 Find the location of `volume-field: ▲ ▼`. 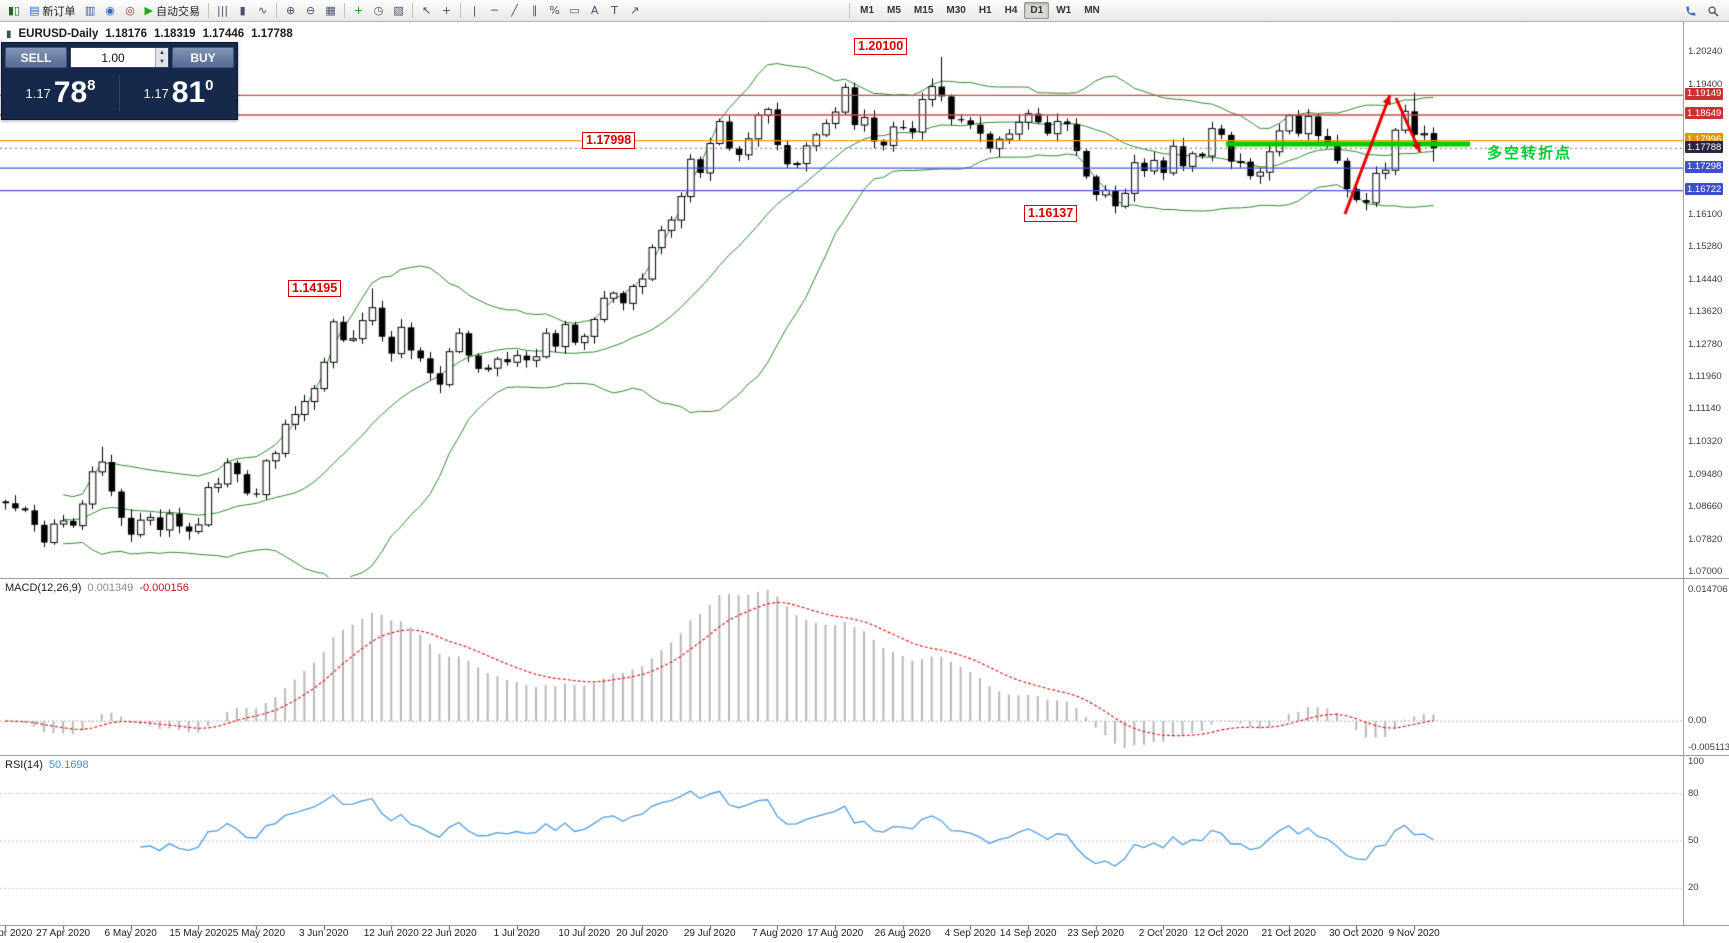

volume-field: ▲ ▼ is located at coordinates (119, 57).